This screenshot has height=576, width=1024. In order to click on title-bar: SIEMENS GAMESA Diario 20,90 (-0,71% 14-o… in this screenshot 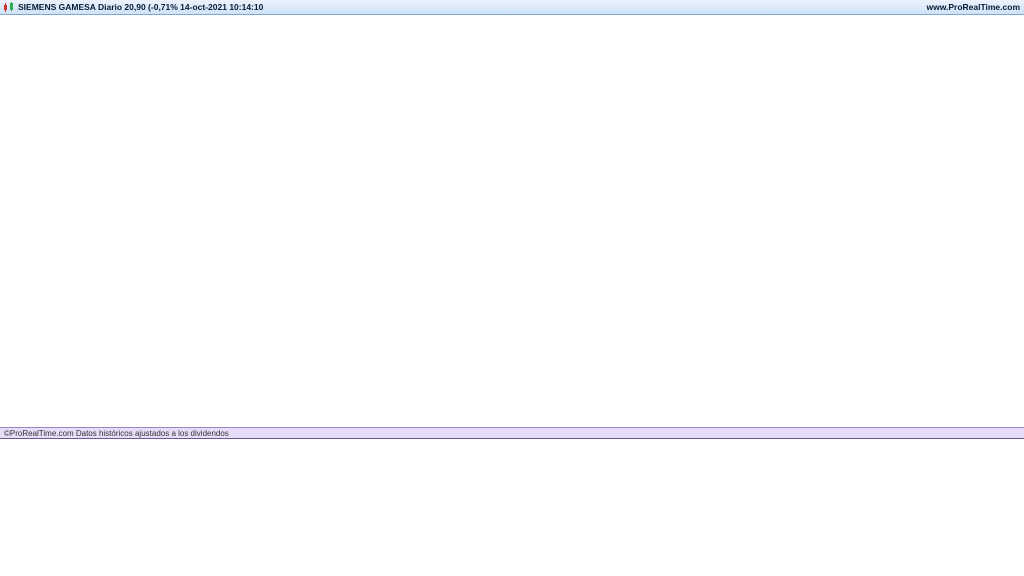, I will do `click(512, 7)`.